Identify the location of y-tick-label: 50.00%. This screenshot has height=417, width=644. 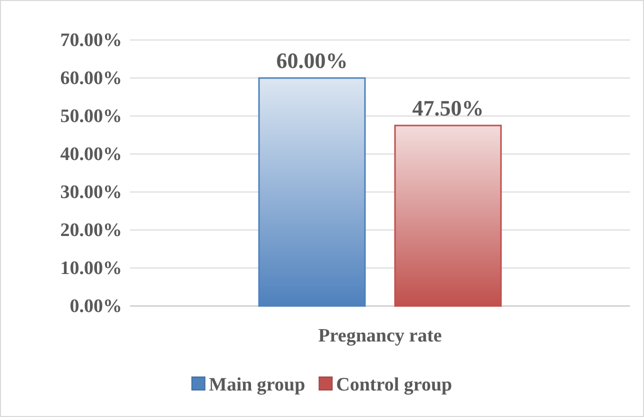
(91, 117).